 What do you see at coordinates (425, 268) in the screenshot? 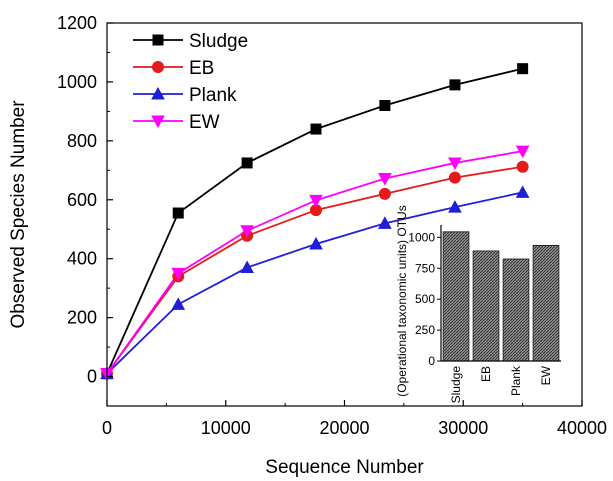
I see `inset-y-tick-label: 750` at bounding box center [425, 268].